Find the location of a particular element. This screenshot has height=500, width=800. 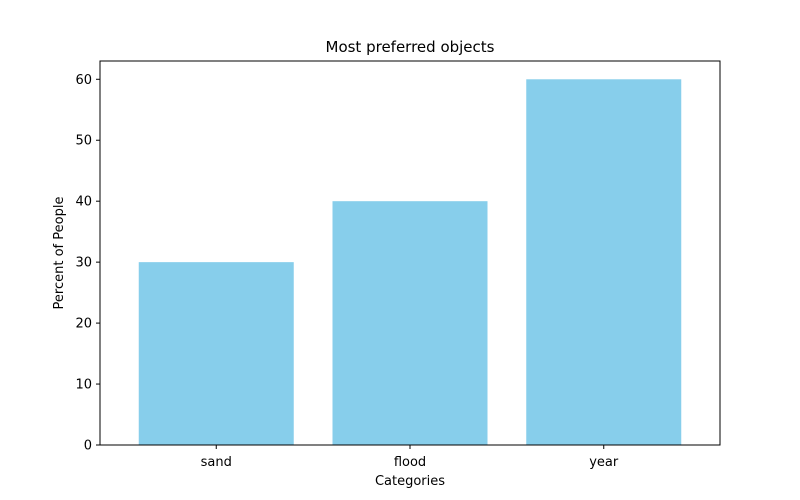

x-axis-label: Categories is located at coordinates (410, 481).